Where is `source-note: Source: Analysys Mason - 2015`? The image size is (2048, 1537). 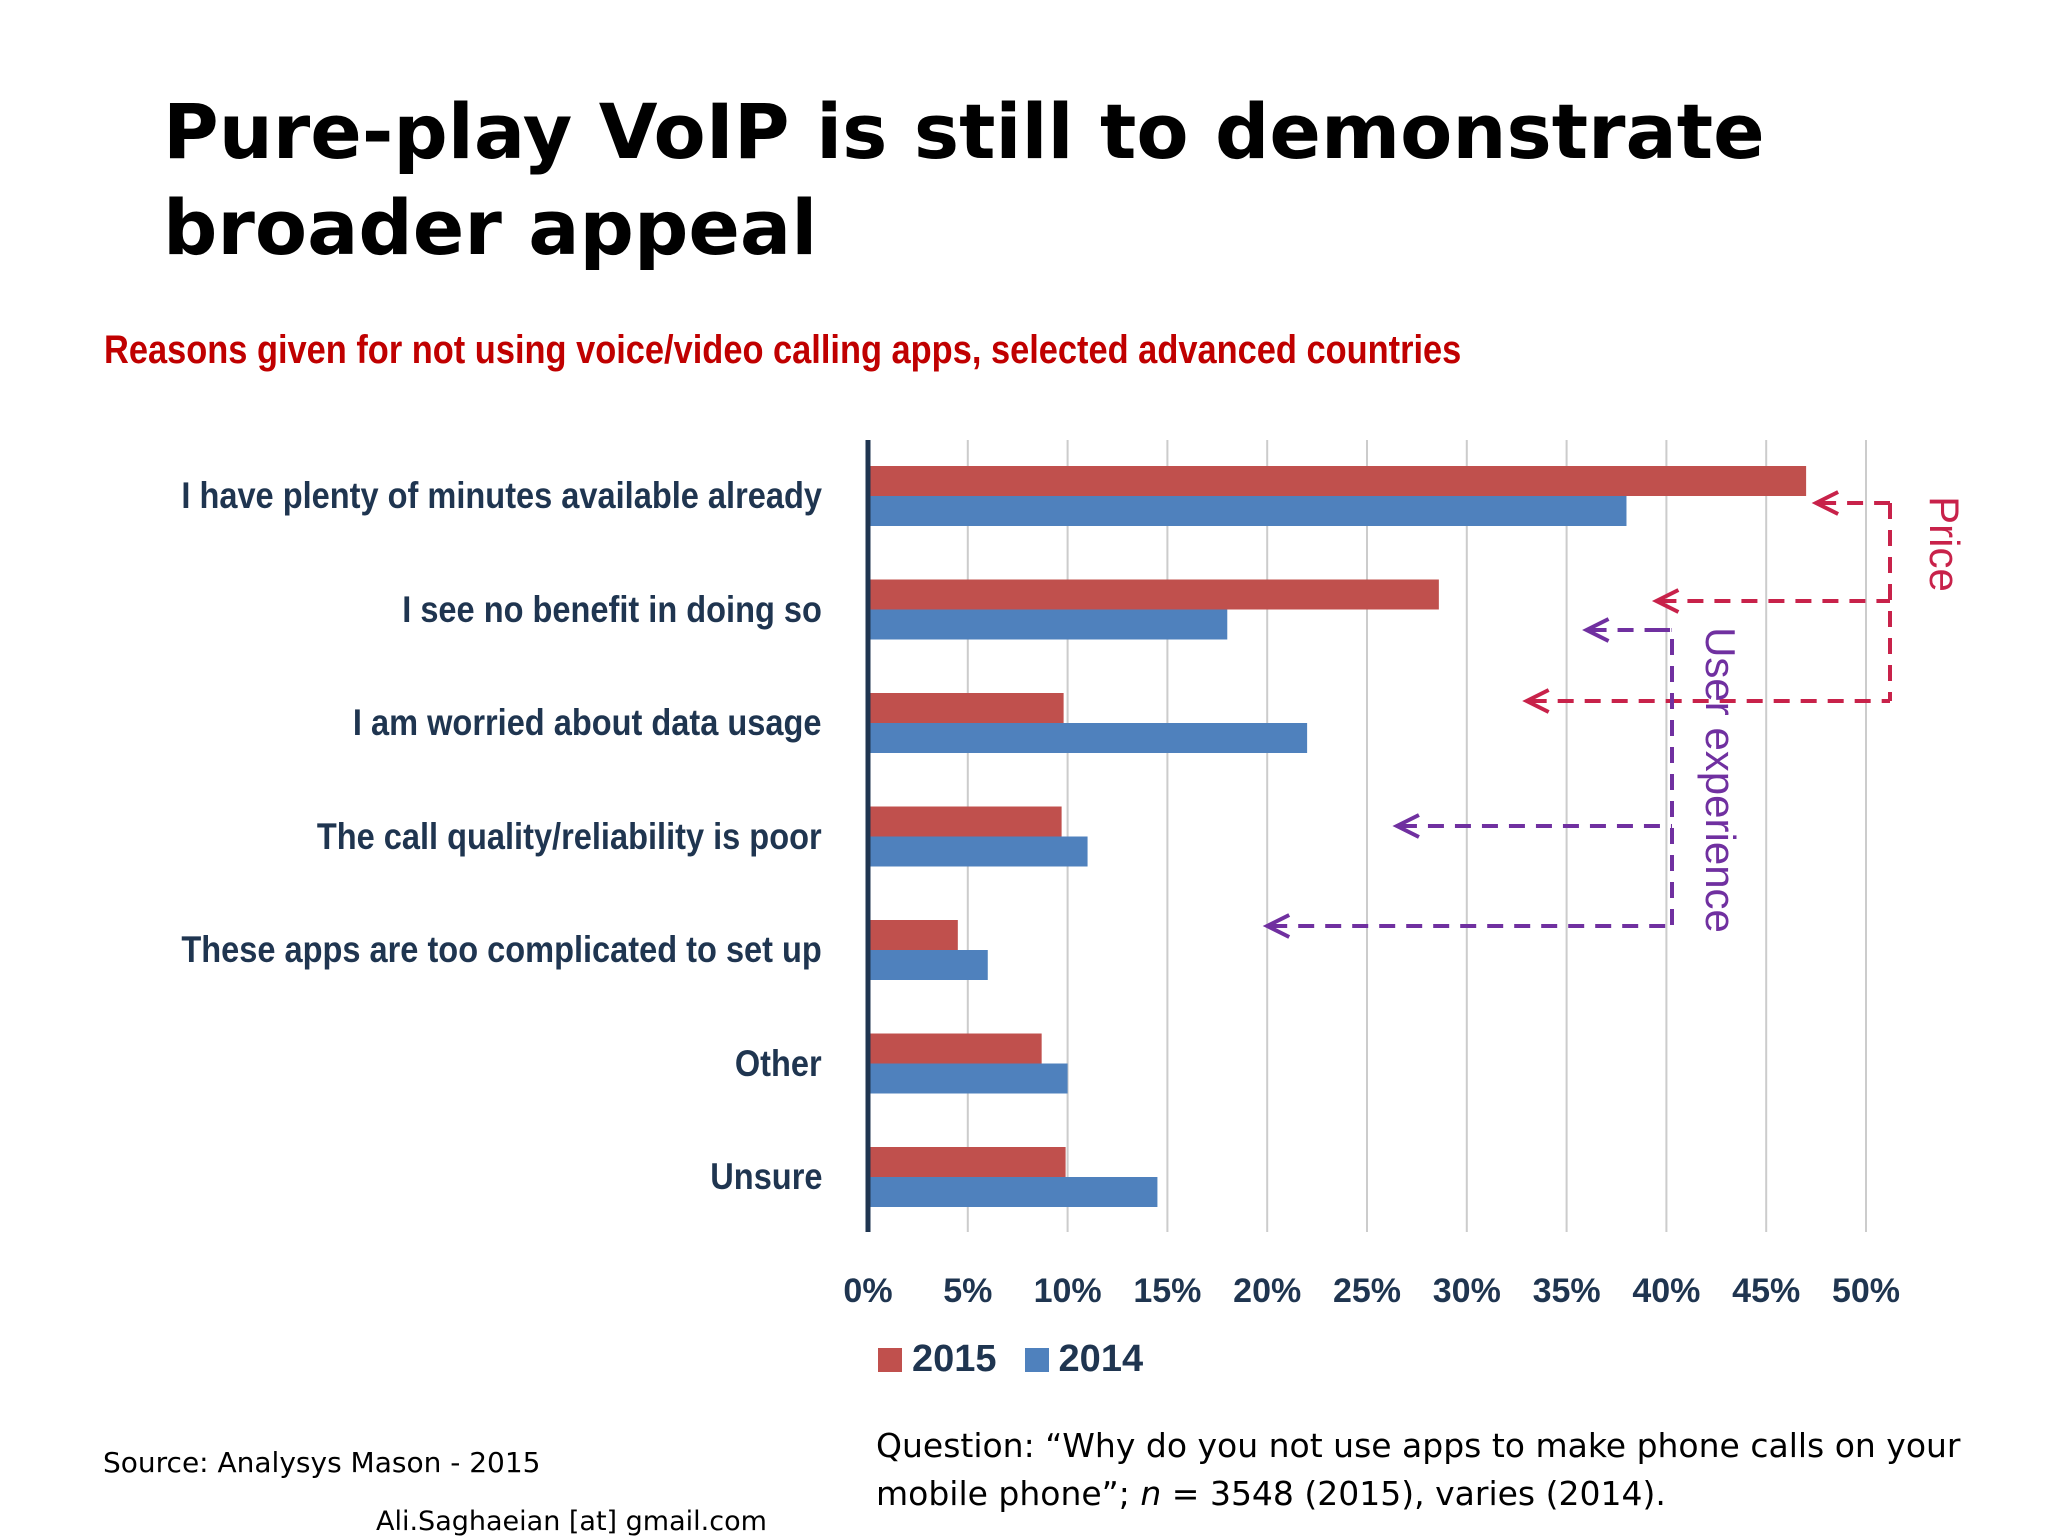 source-note: Source: Analysys Mason - 2015 is located at coordinates (322, 1462).